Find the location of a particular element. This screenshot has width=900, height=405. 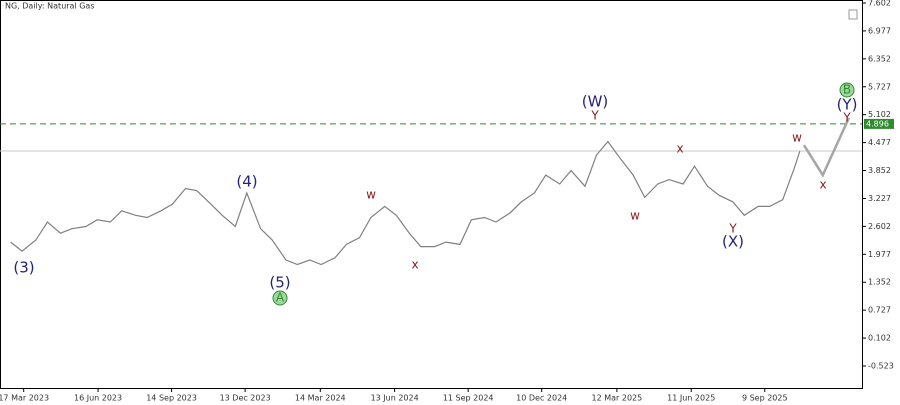

price-level-box is located at coordinates (879, 123).